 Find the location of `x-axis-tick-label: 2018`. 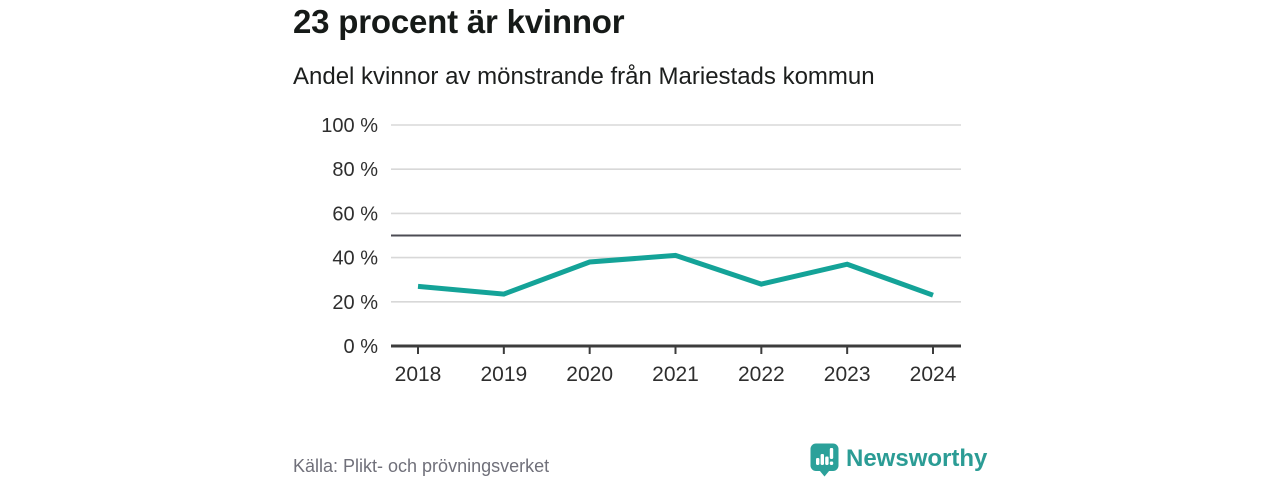

x-axis-tick-label: 2018 is located at coordinates (418, 374).